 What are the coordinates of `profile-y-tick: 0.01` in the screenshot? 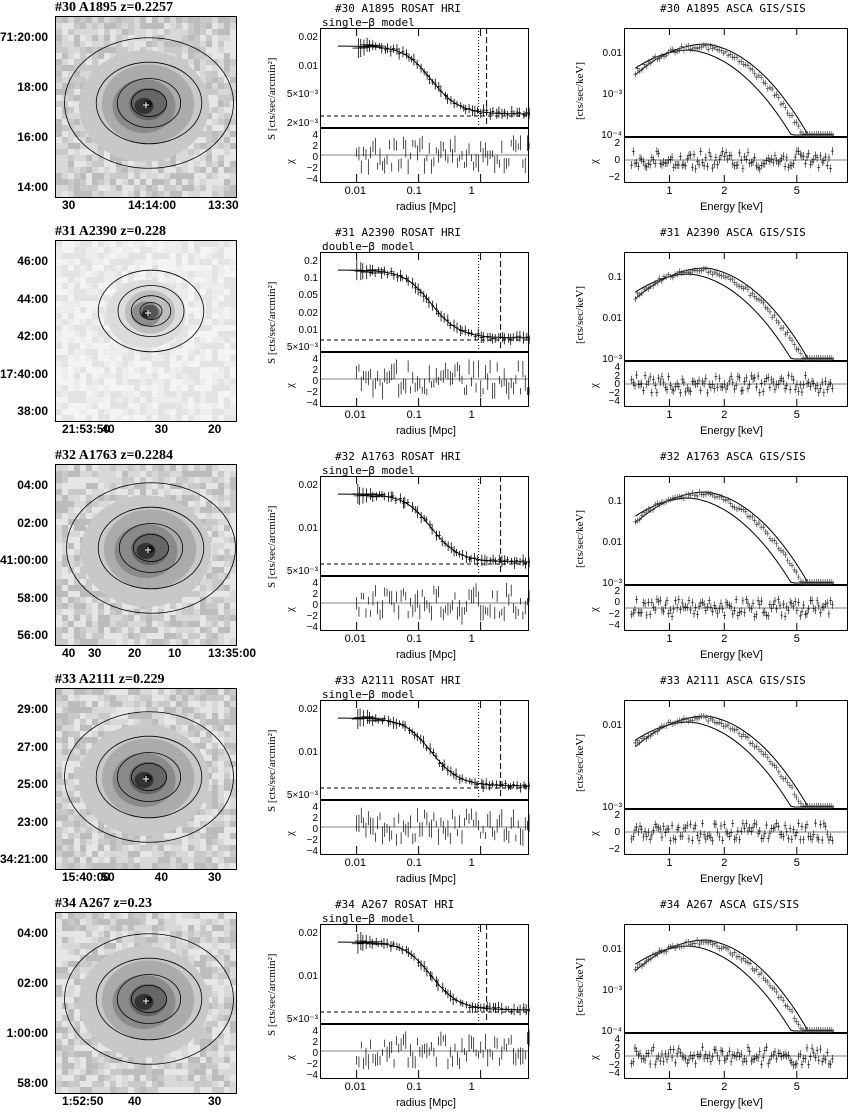 It's located at (301, 66).